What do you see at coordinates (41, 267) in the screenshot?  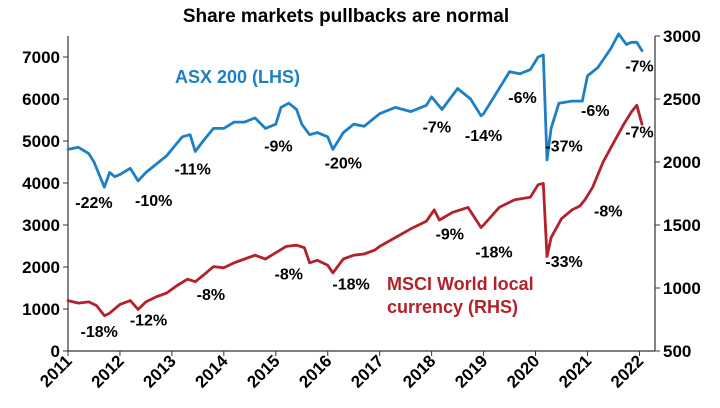 I see `left-tick-label: 2000` at bounding box center [41, 267].